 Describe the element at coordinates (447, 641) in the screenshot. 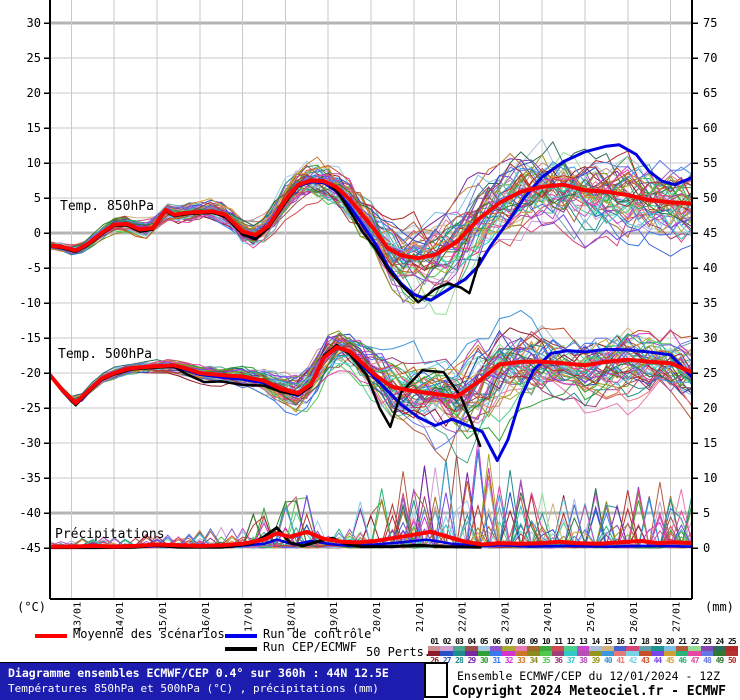

I see `pert-number-top: 02` at that location.